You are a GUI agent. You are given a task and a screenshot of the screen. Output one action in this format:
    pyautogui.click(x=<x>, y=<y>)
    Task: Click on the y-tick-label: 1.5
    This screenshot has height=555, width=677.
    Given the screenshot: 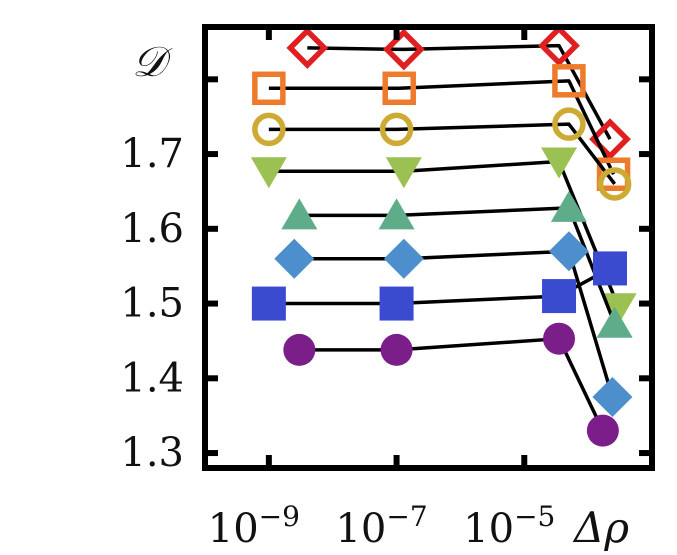 What is the action you would take?
    pyautogui.click(x=152, y=304)
    